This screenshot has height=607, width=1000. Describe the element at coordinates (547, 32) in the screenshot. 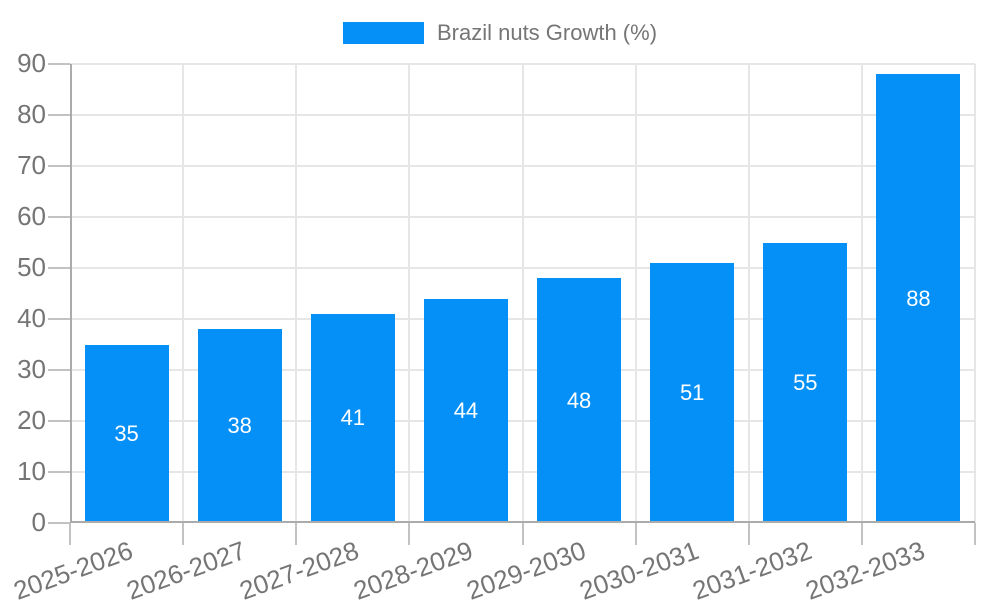

I see `legend-label: Brazil nuts Growth (%)` at that location.